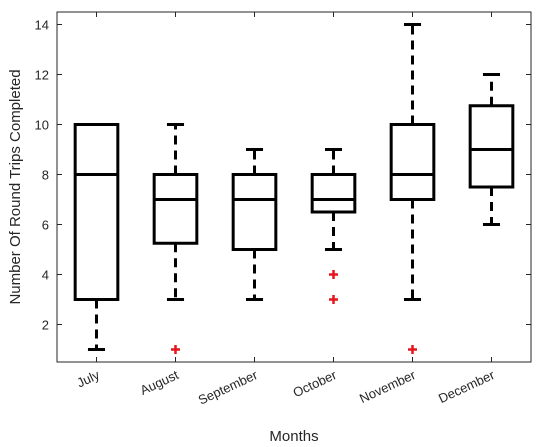  What do you see at coordinates (387, 386) in the screenshot?
I see `x-tick-label: November` at bounding box center [387, 386].